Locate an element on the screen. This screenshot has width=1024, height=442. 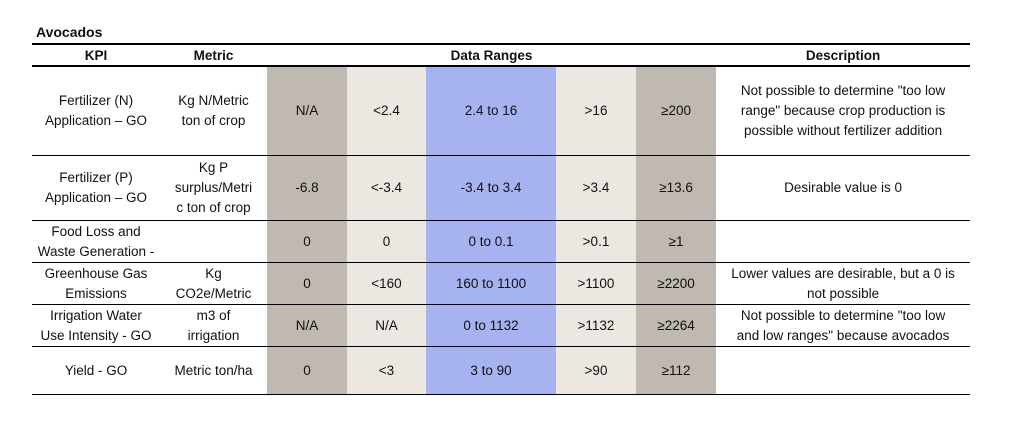
metric-line: ton of crop is located at coordinates (213, 120).